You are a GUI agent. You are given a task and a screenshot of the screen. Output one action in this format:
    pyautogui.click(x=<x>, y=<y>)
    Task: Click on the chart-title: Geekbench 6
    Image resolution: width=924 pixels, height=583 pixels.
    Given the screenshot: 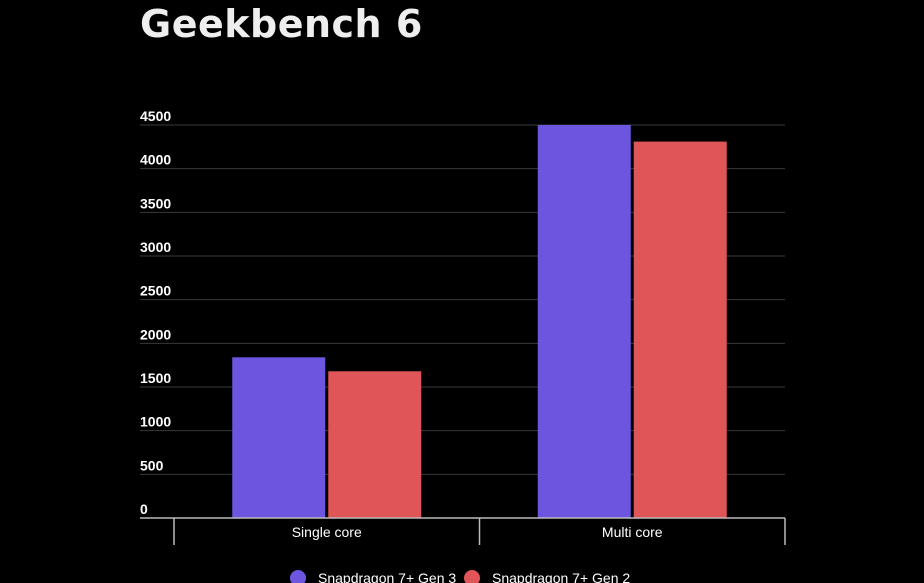 What is the action you would take?
    pyautogui.click(x=281, y=24)
    